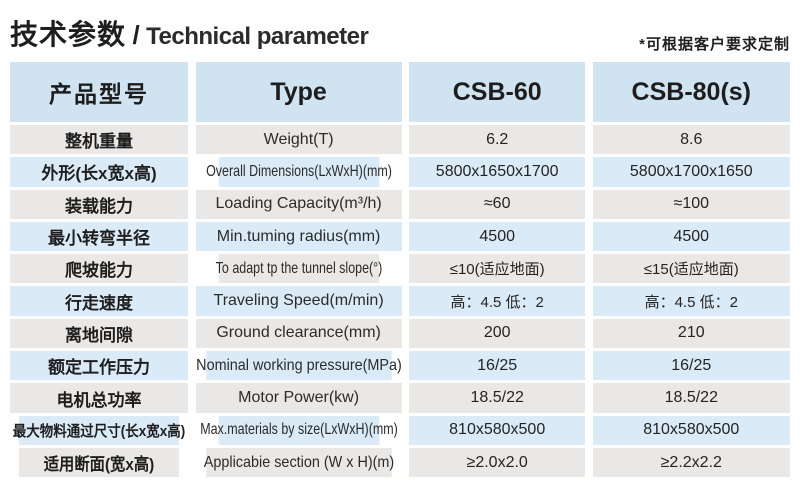  What do you see at coordinates (298, 92) in the screenshot?
I see `header-type: Type` at bounding box center [298, 92].